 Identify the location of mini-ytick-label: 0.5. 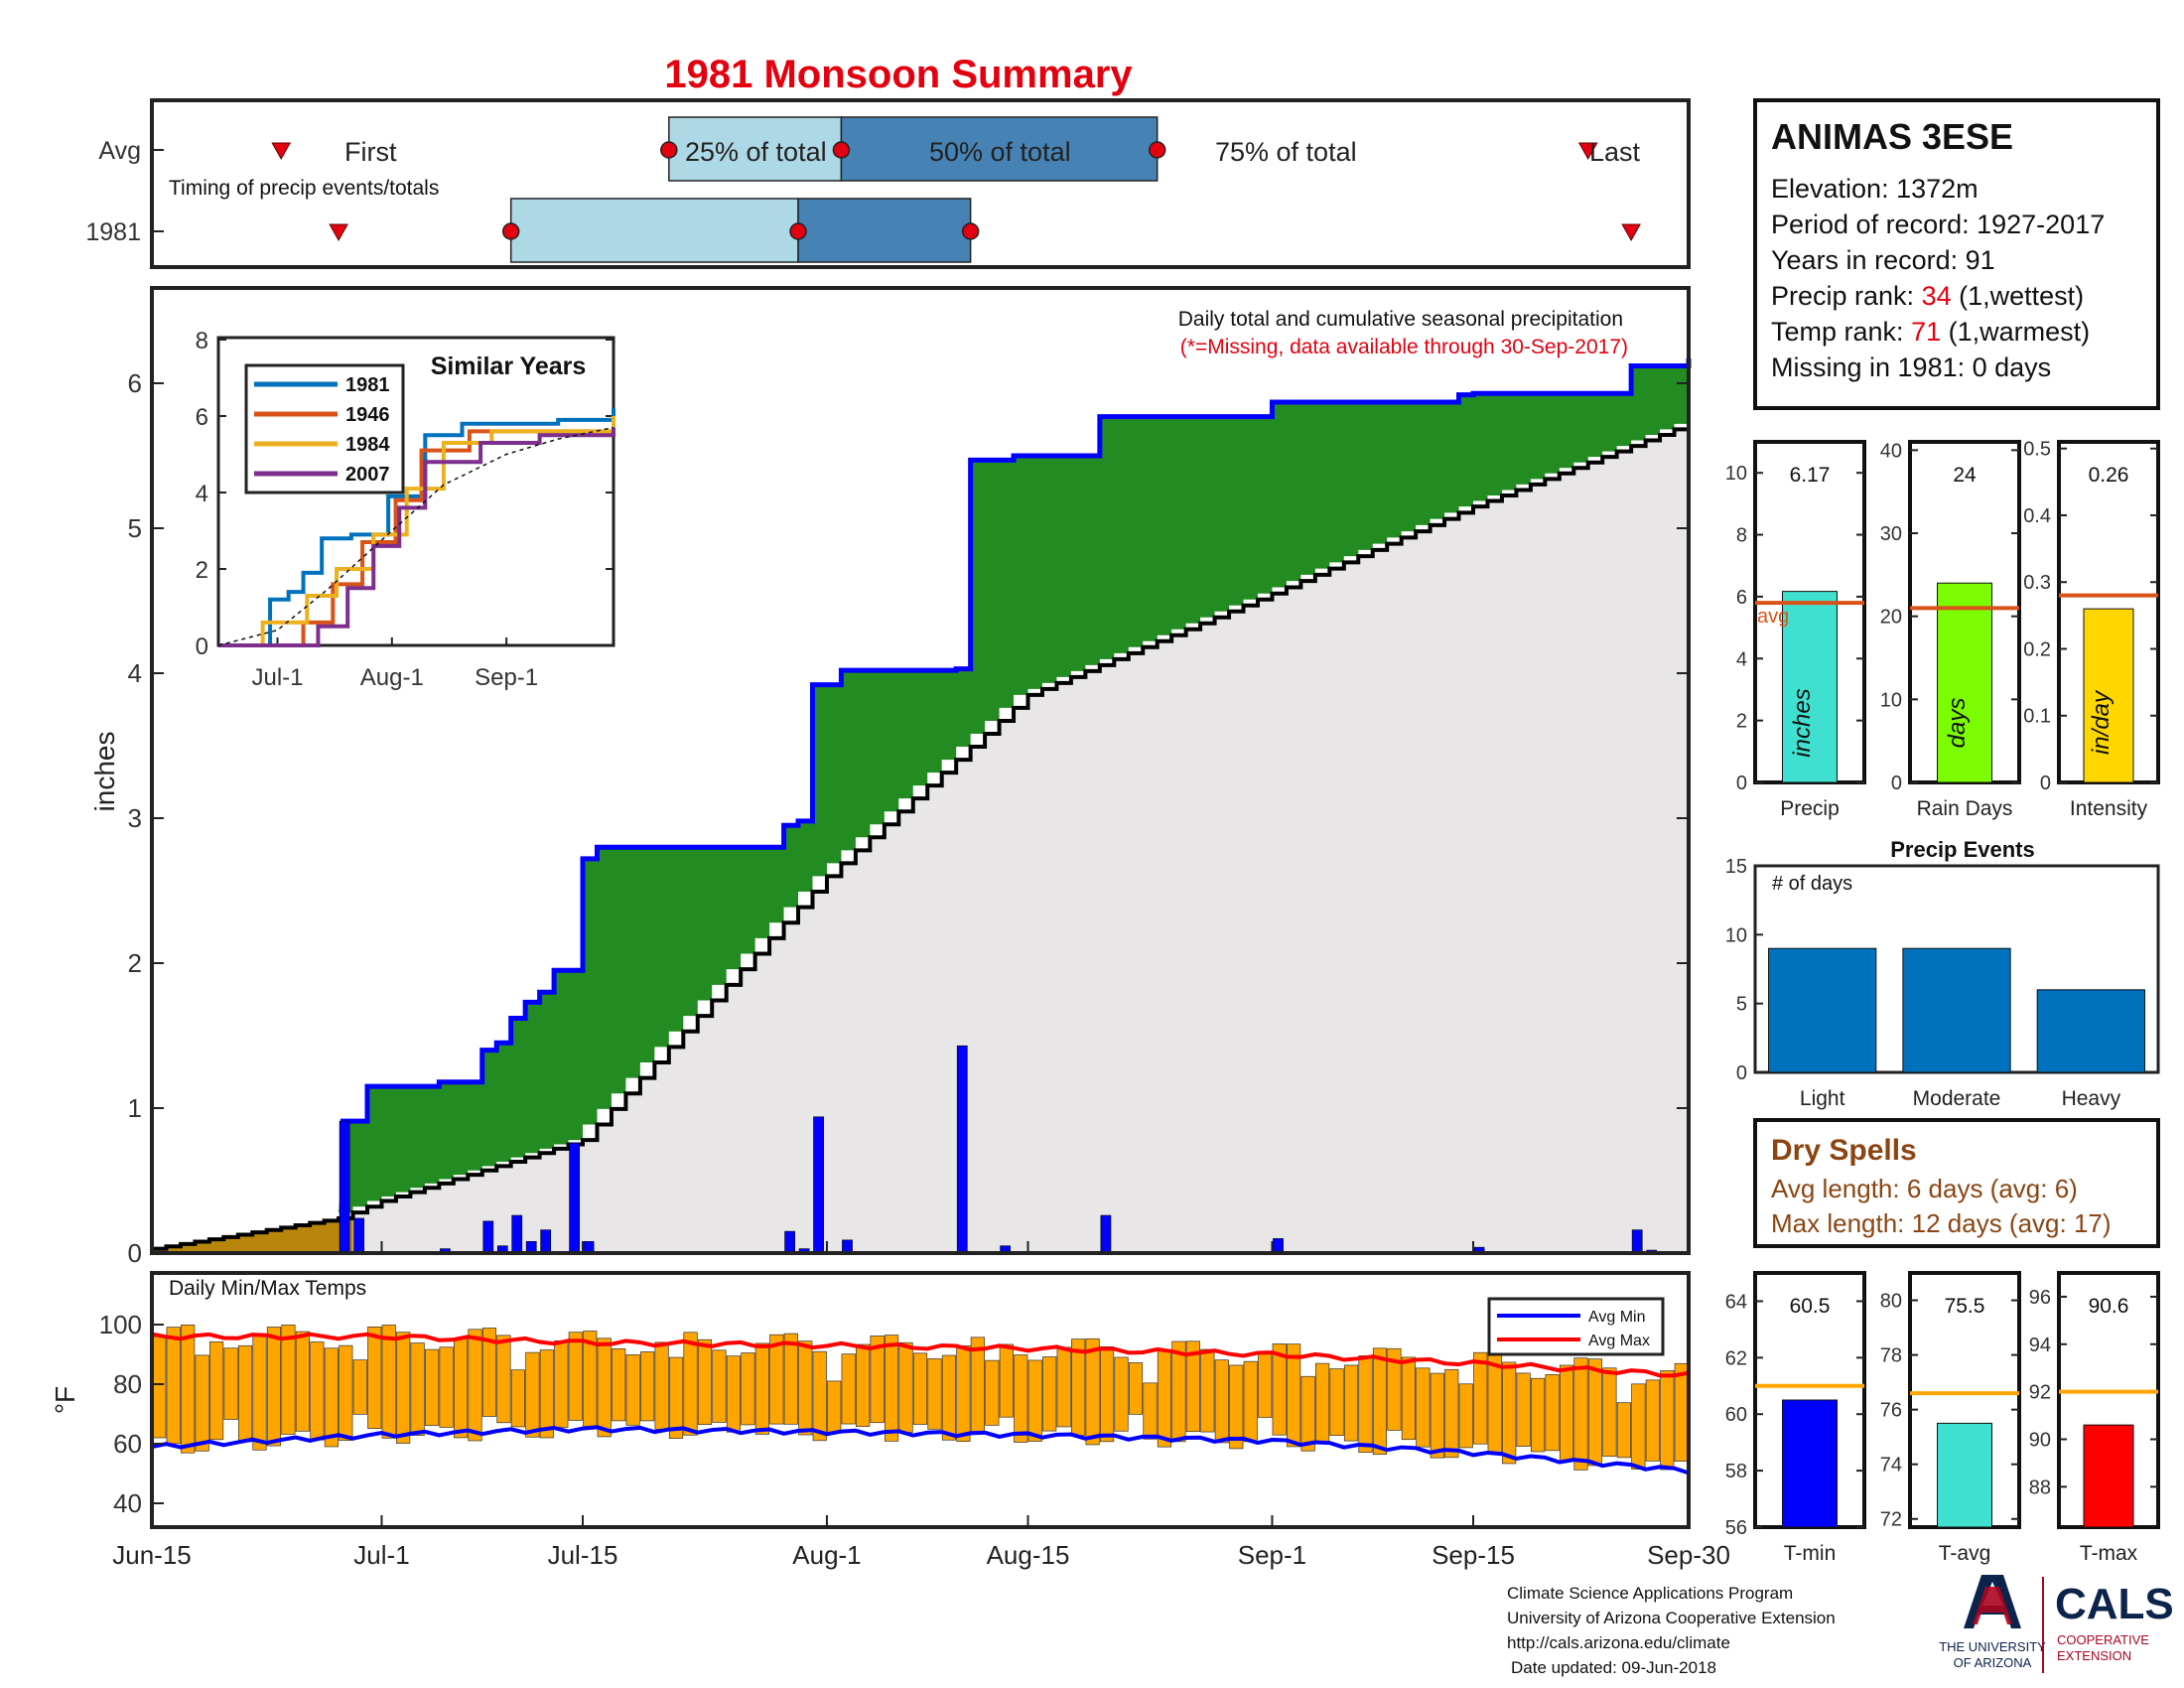
(2037, 450).